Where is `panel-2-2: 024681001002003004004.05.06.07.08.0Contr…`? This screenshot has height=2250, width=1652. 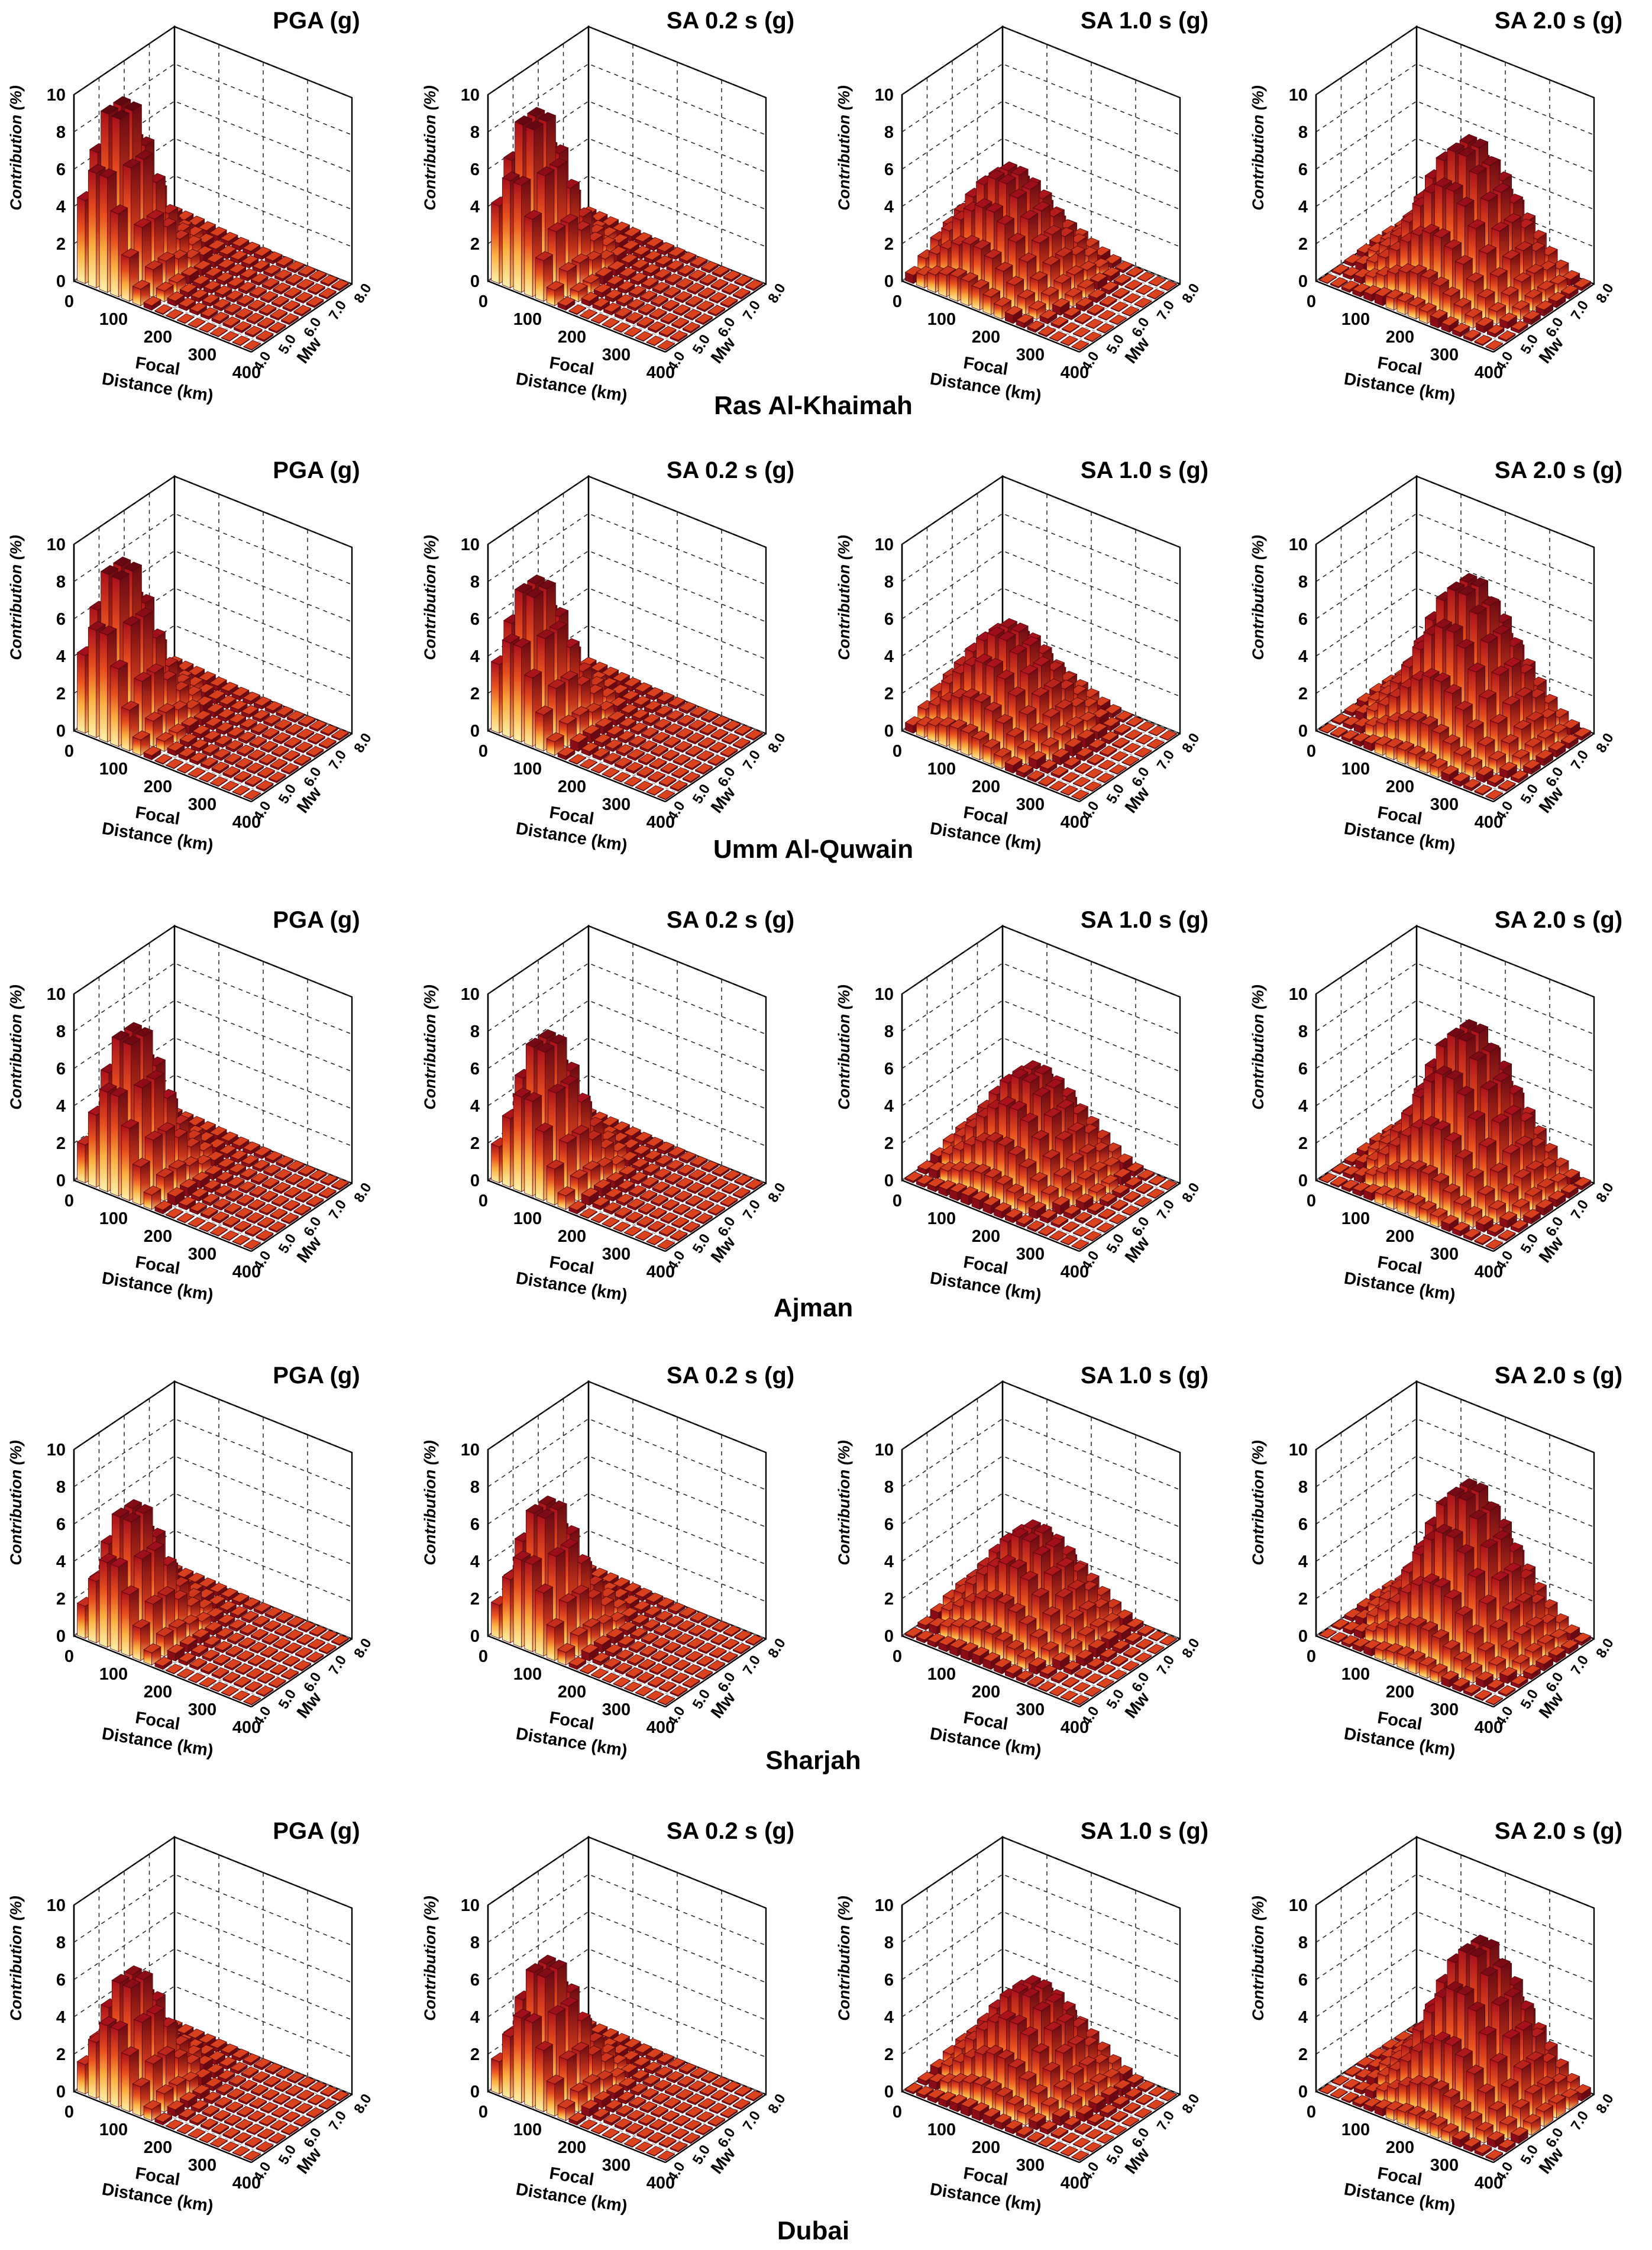 panel-2-2: 024681001002003004004.05.06.07.08.0Contr… is located at coordinates (607, 656).